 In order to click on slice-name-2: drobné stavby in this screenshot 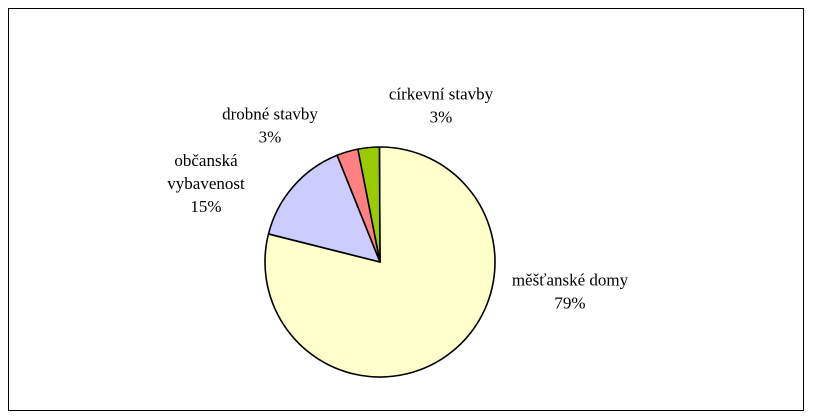, I will do `click(270, 114)`.